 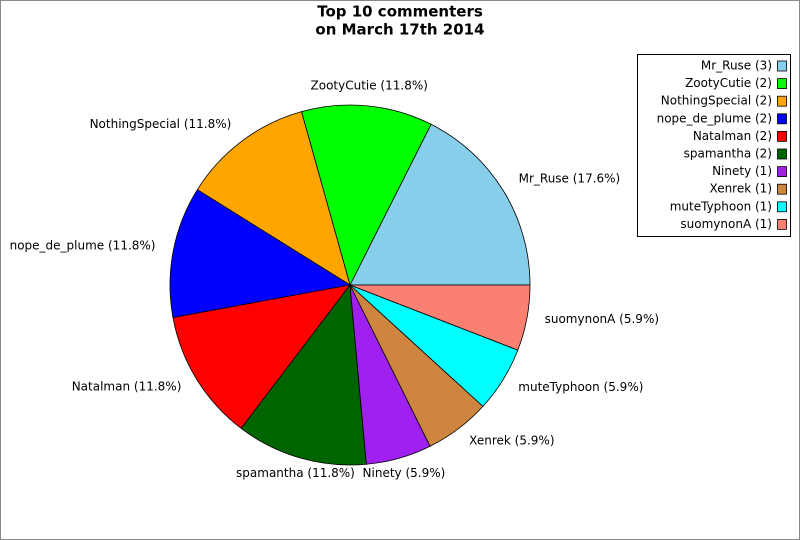 I want to click on slice-label: spamantha (11.8%), so click(x=295, y=473).